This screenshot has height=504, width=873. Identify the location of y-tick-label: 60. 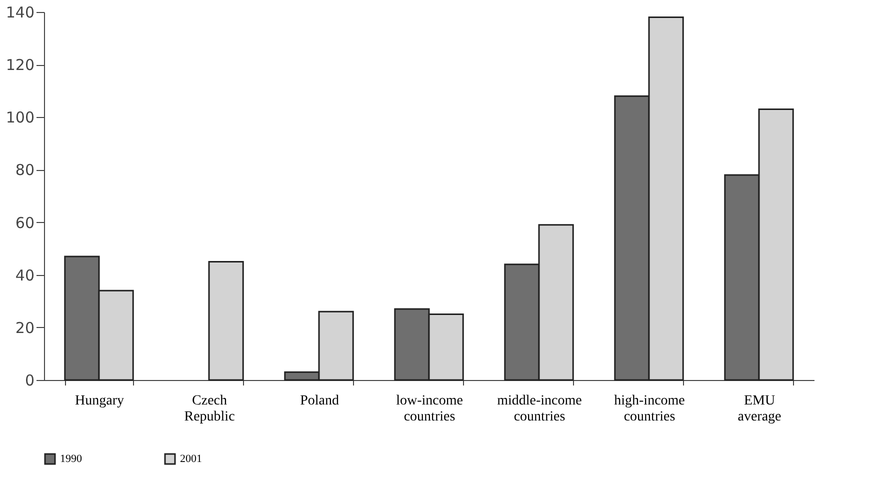
(24, 223).